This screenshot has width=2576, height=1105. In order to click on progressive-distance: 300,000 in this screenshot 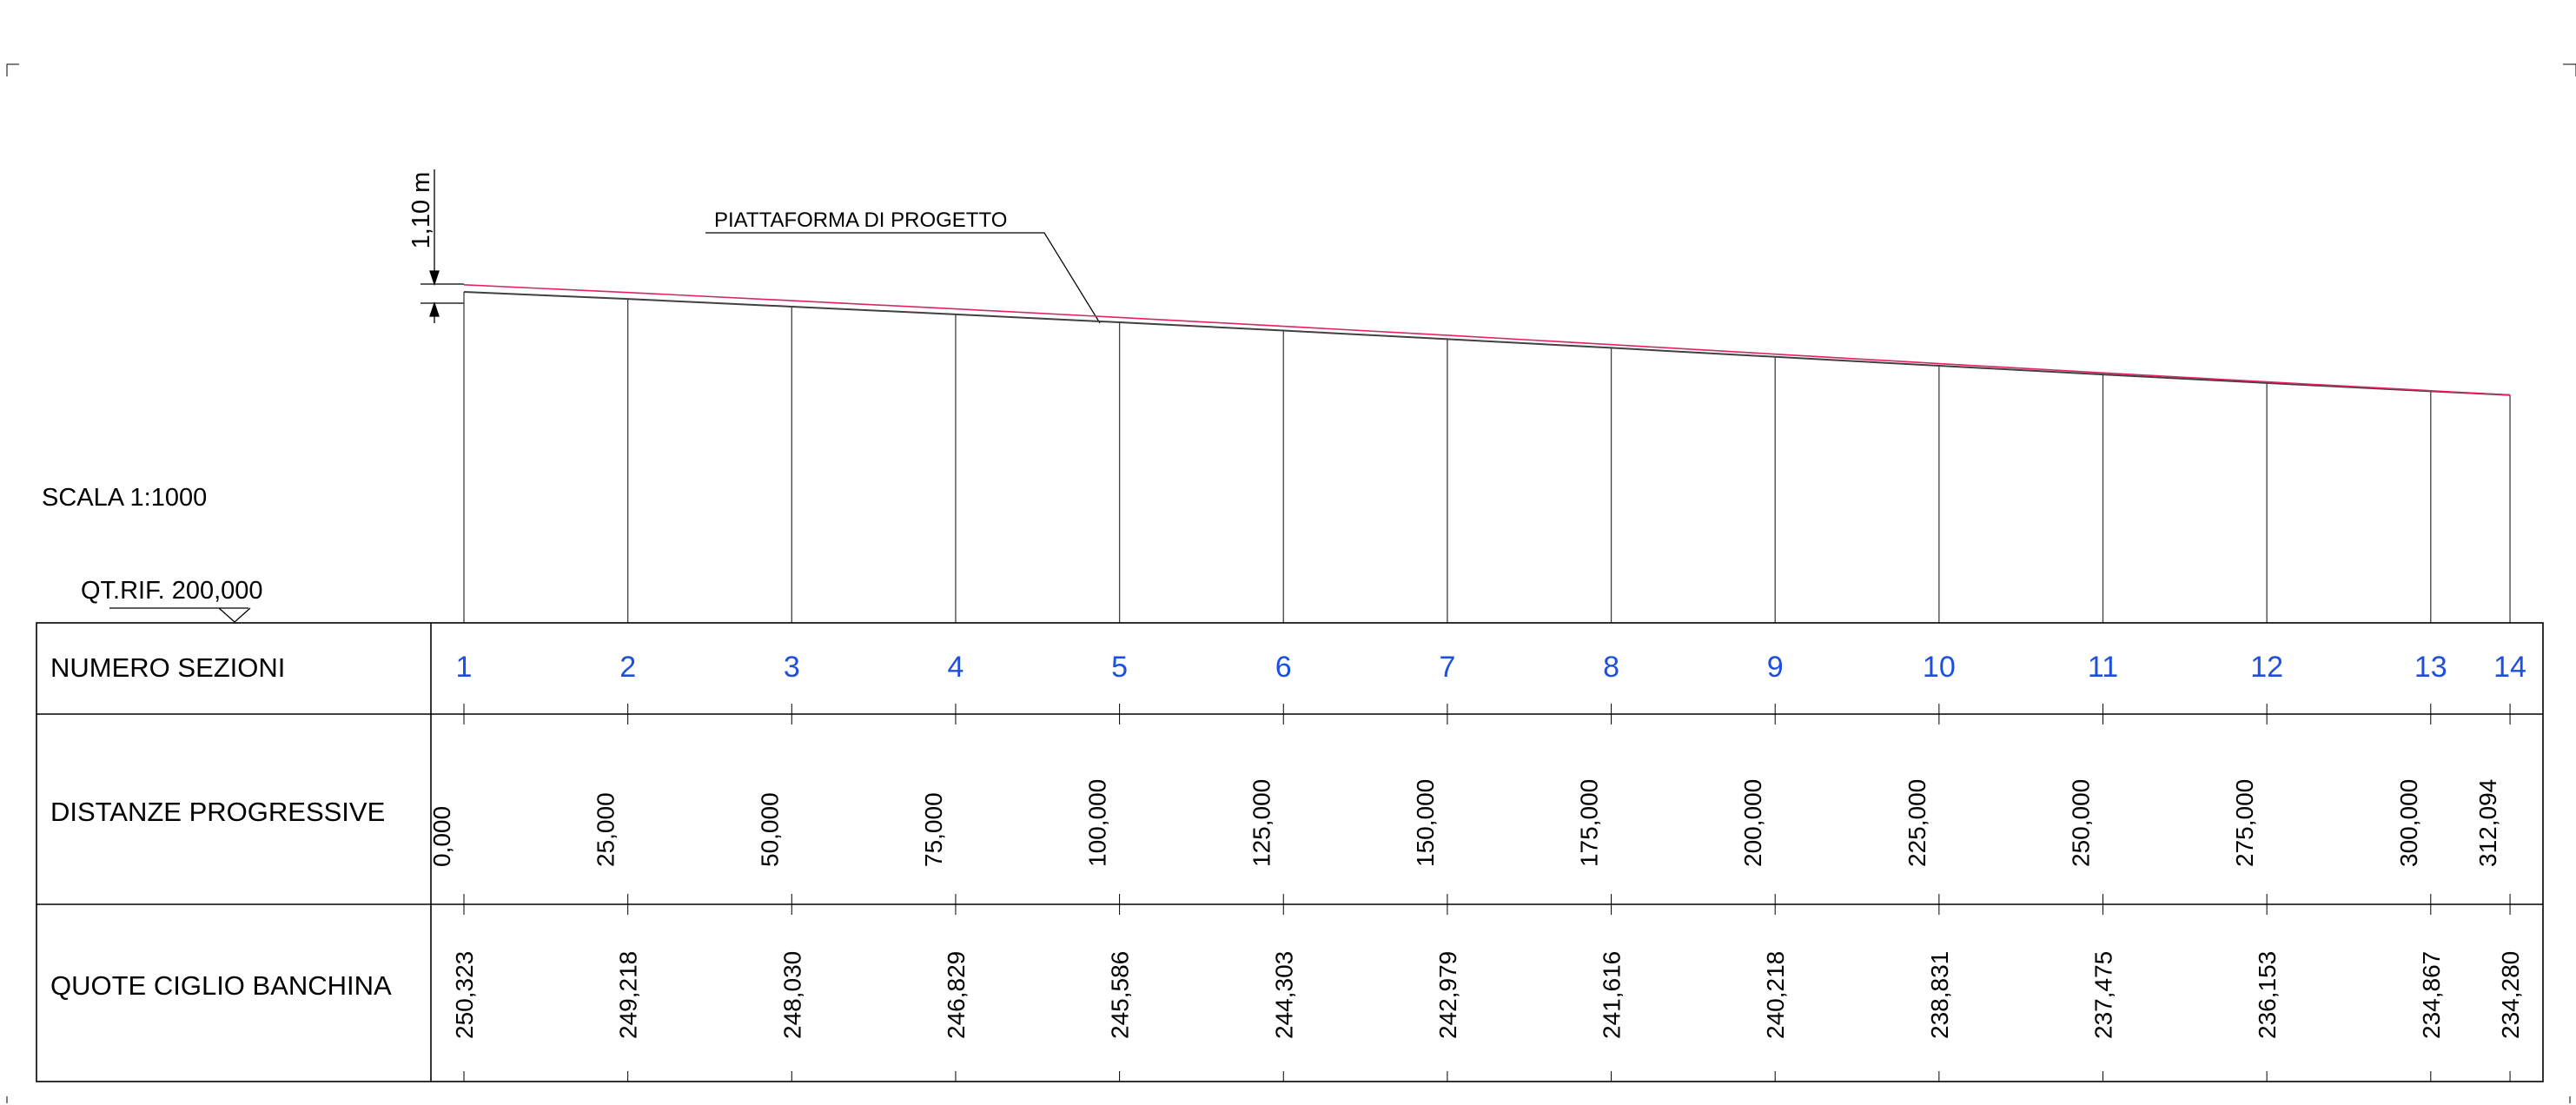, I will do `click(2408, 823)`.